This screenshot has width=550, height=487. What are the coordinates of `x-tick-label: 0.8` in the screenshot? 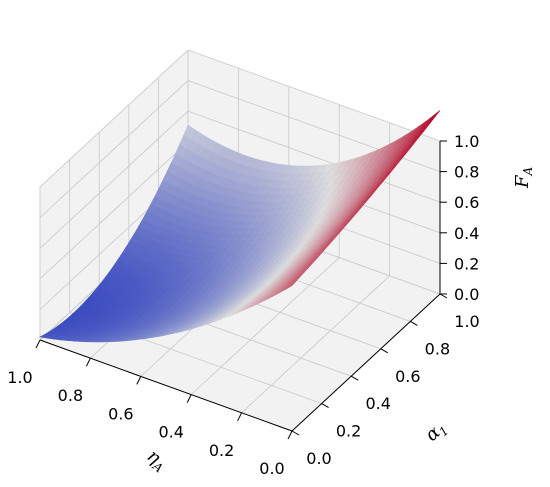 It's located at (70, 395).